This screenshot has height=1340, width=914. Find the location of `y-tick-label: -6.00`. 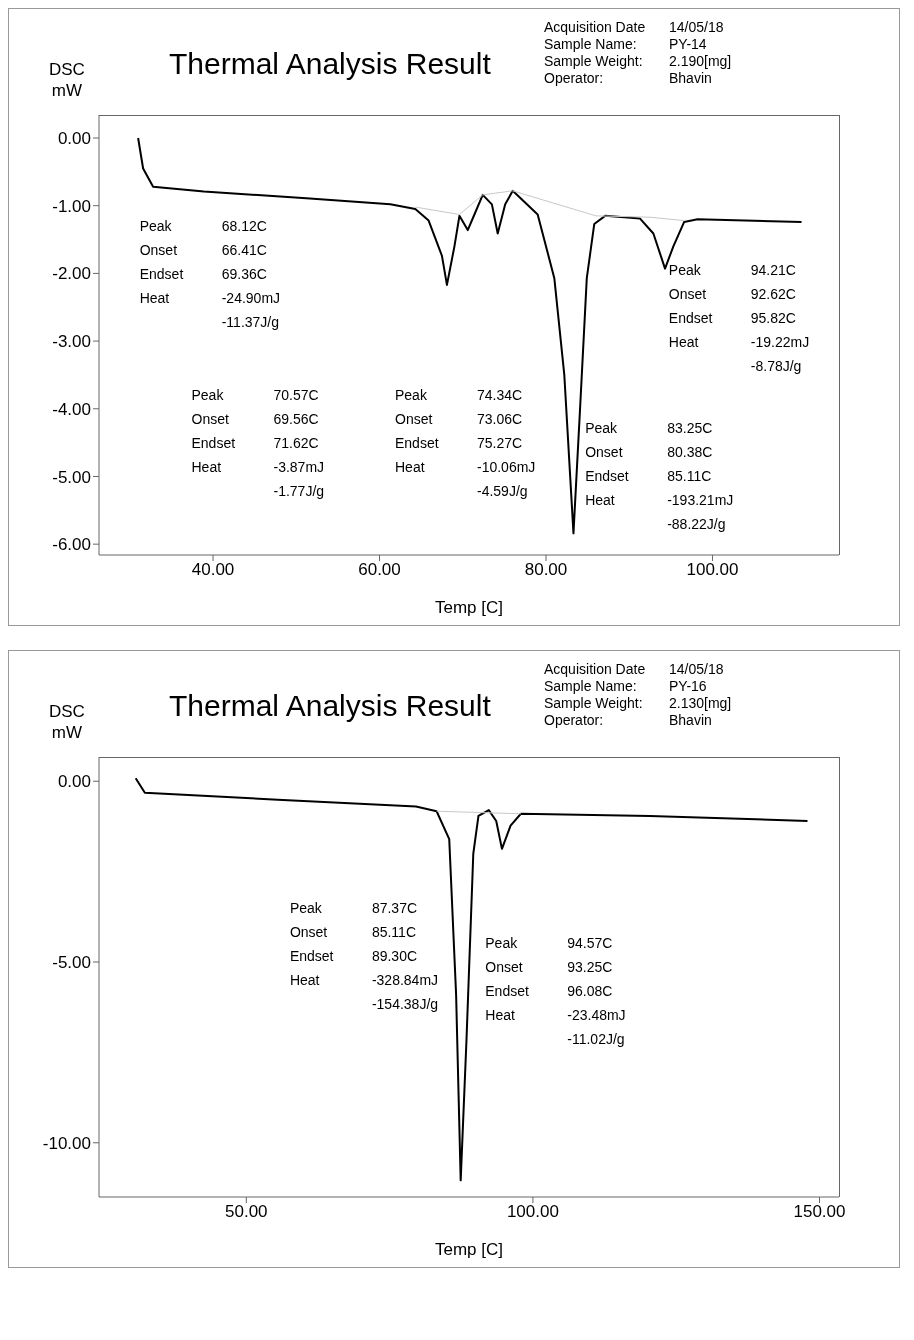

y-tick-label: -6.00 is located at coordinates (71, 545).